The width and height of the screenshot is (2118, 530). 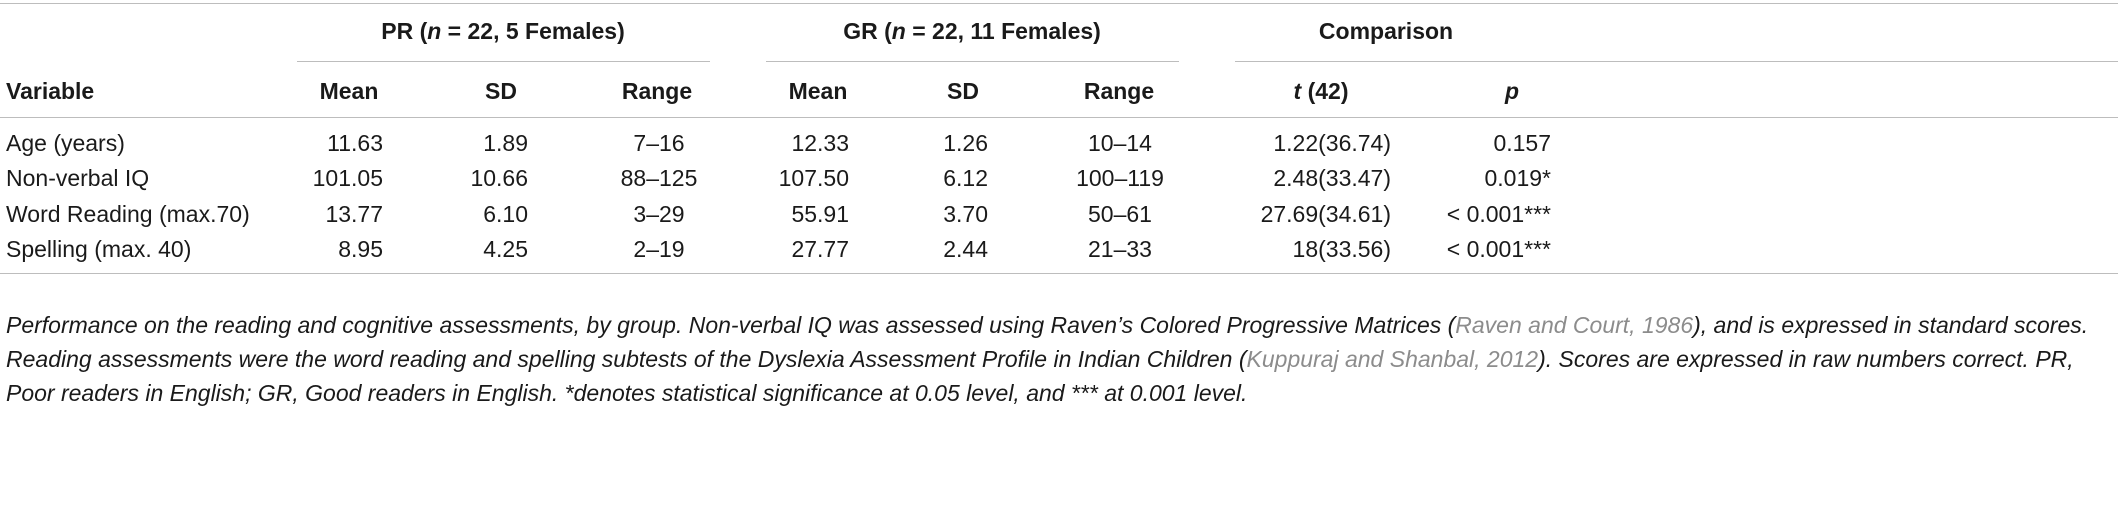 I want to click on cell-pr-sd: 10.66, so click(x=499, y=178).